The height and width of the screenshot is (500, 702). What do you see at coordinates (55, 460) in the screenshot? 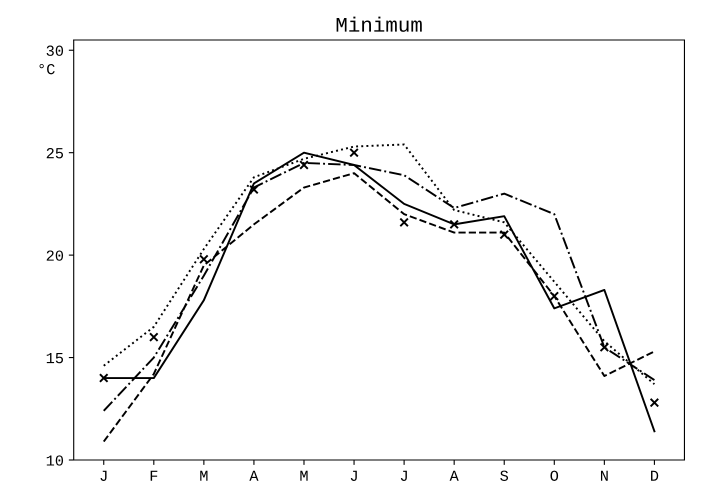
I see `y-tick-label: 10` at bounding box center [55, 460].